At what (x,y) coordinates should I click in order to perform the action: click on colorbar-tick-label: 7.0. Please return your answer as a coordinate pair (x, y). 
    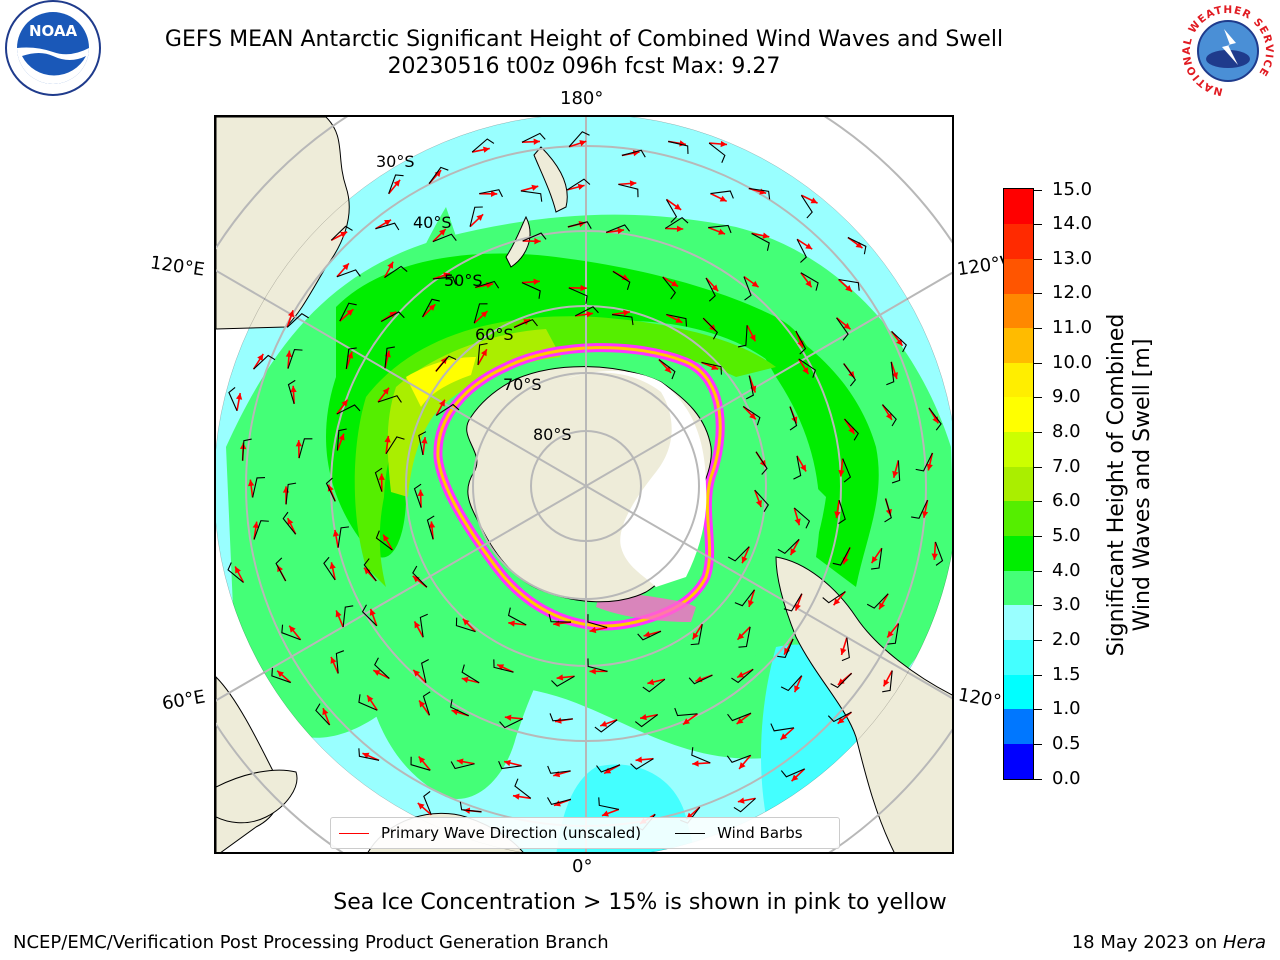
    Looking at the image, I should click on (1066, 466).